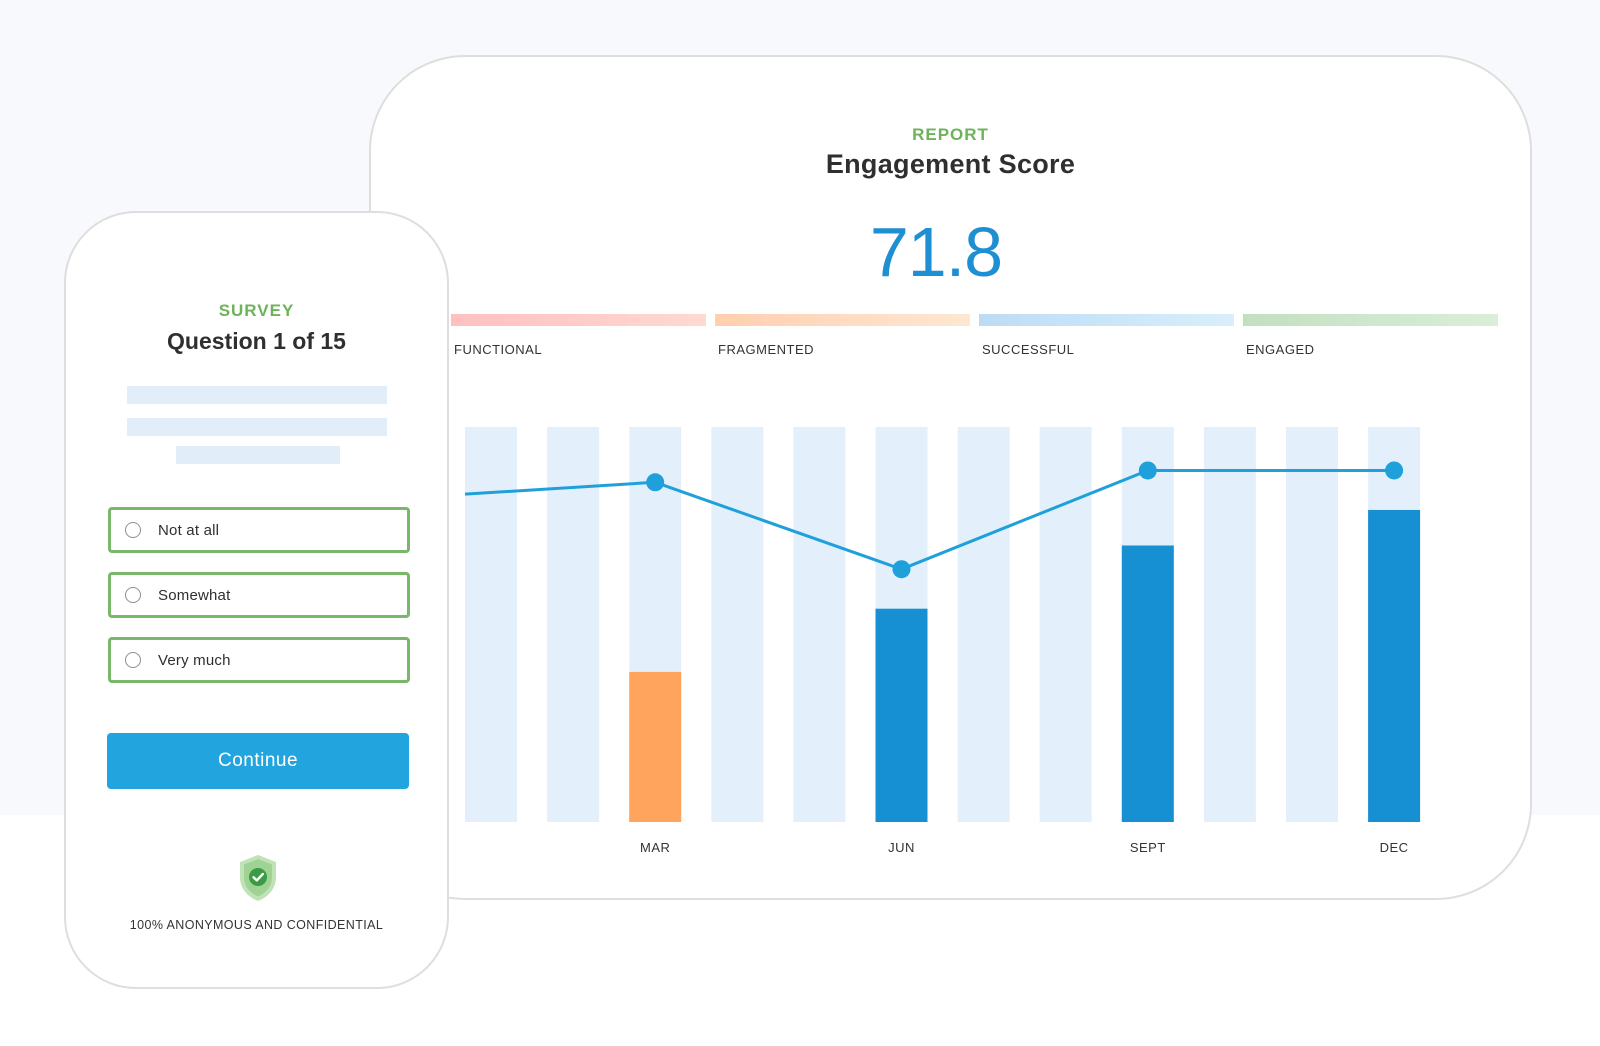 The image size is (1600, 1046). Describe the element at coordinates (936, 252) in the screenshot. I see `engagement-score: 71.8` at that location.